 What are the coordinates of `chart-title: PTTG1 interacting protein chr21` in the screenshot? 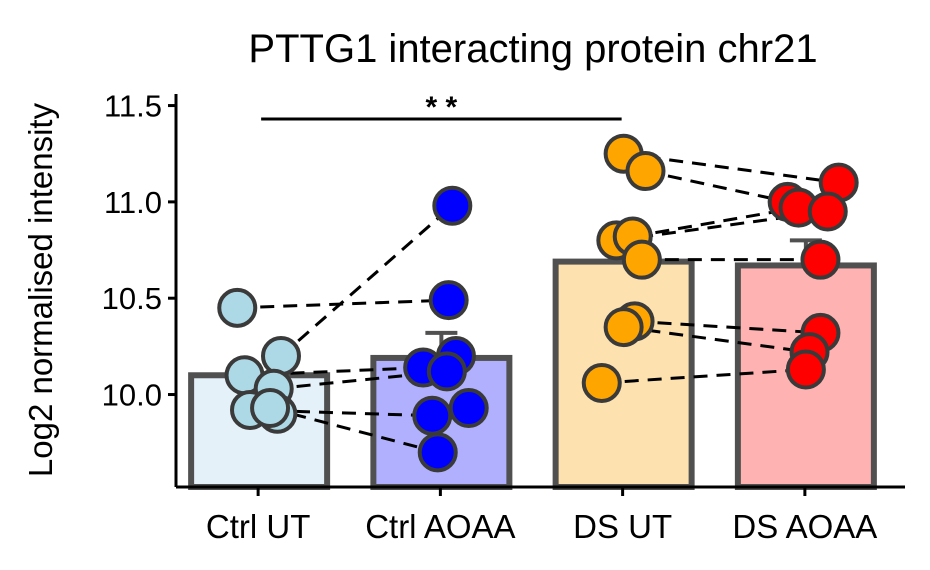 It's located at (532, 49).